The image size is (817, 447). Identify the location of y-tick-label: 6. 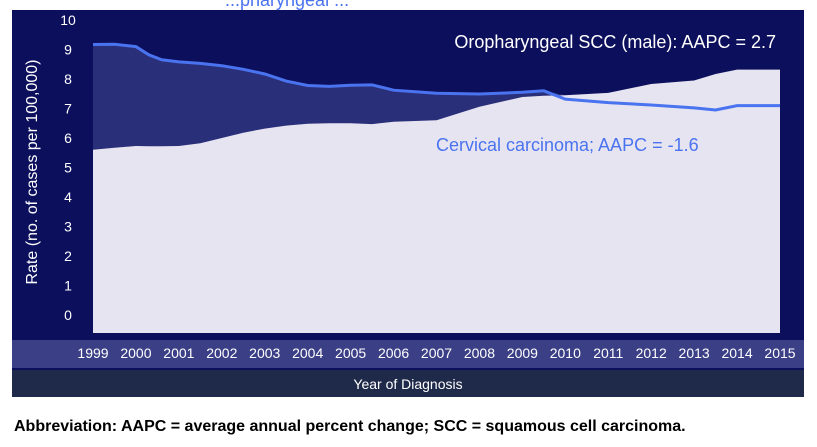
(68, 138).